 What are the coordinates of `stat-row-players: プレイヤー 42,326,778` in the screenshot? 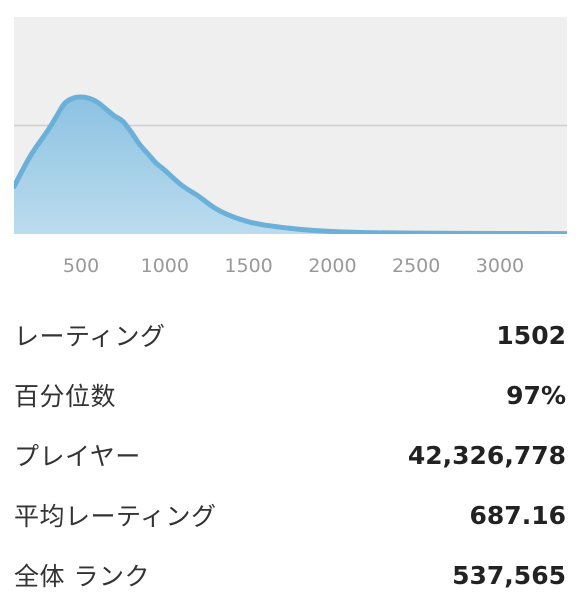 It's located at (290, 455).